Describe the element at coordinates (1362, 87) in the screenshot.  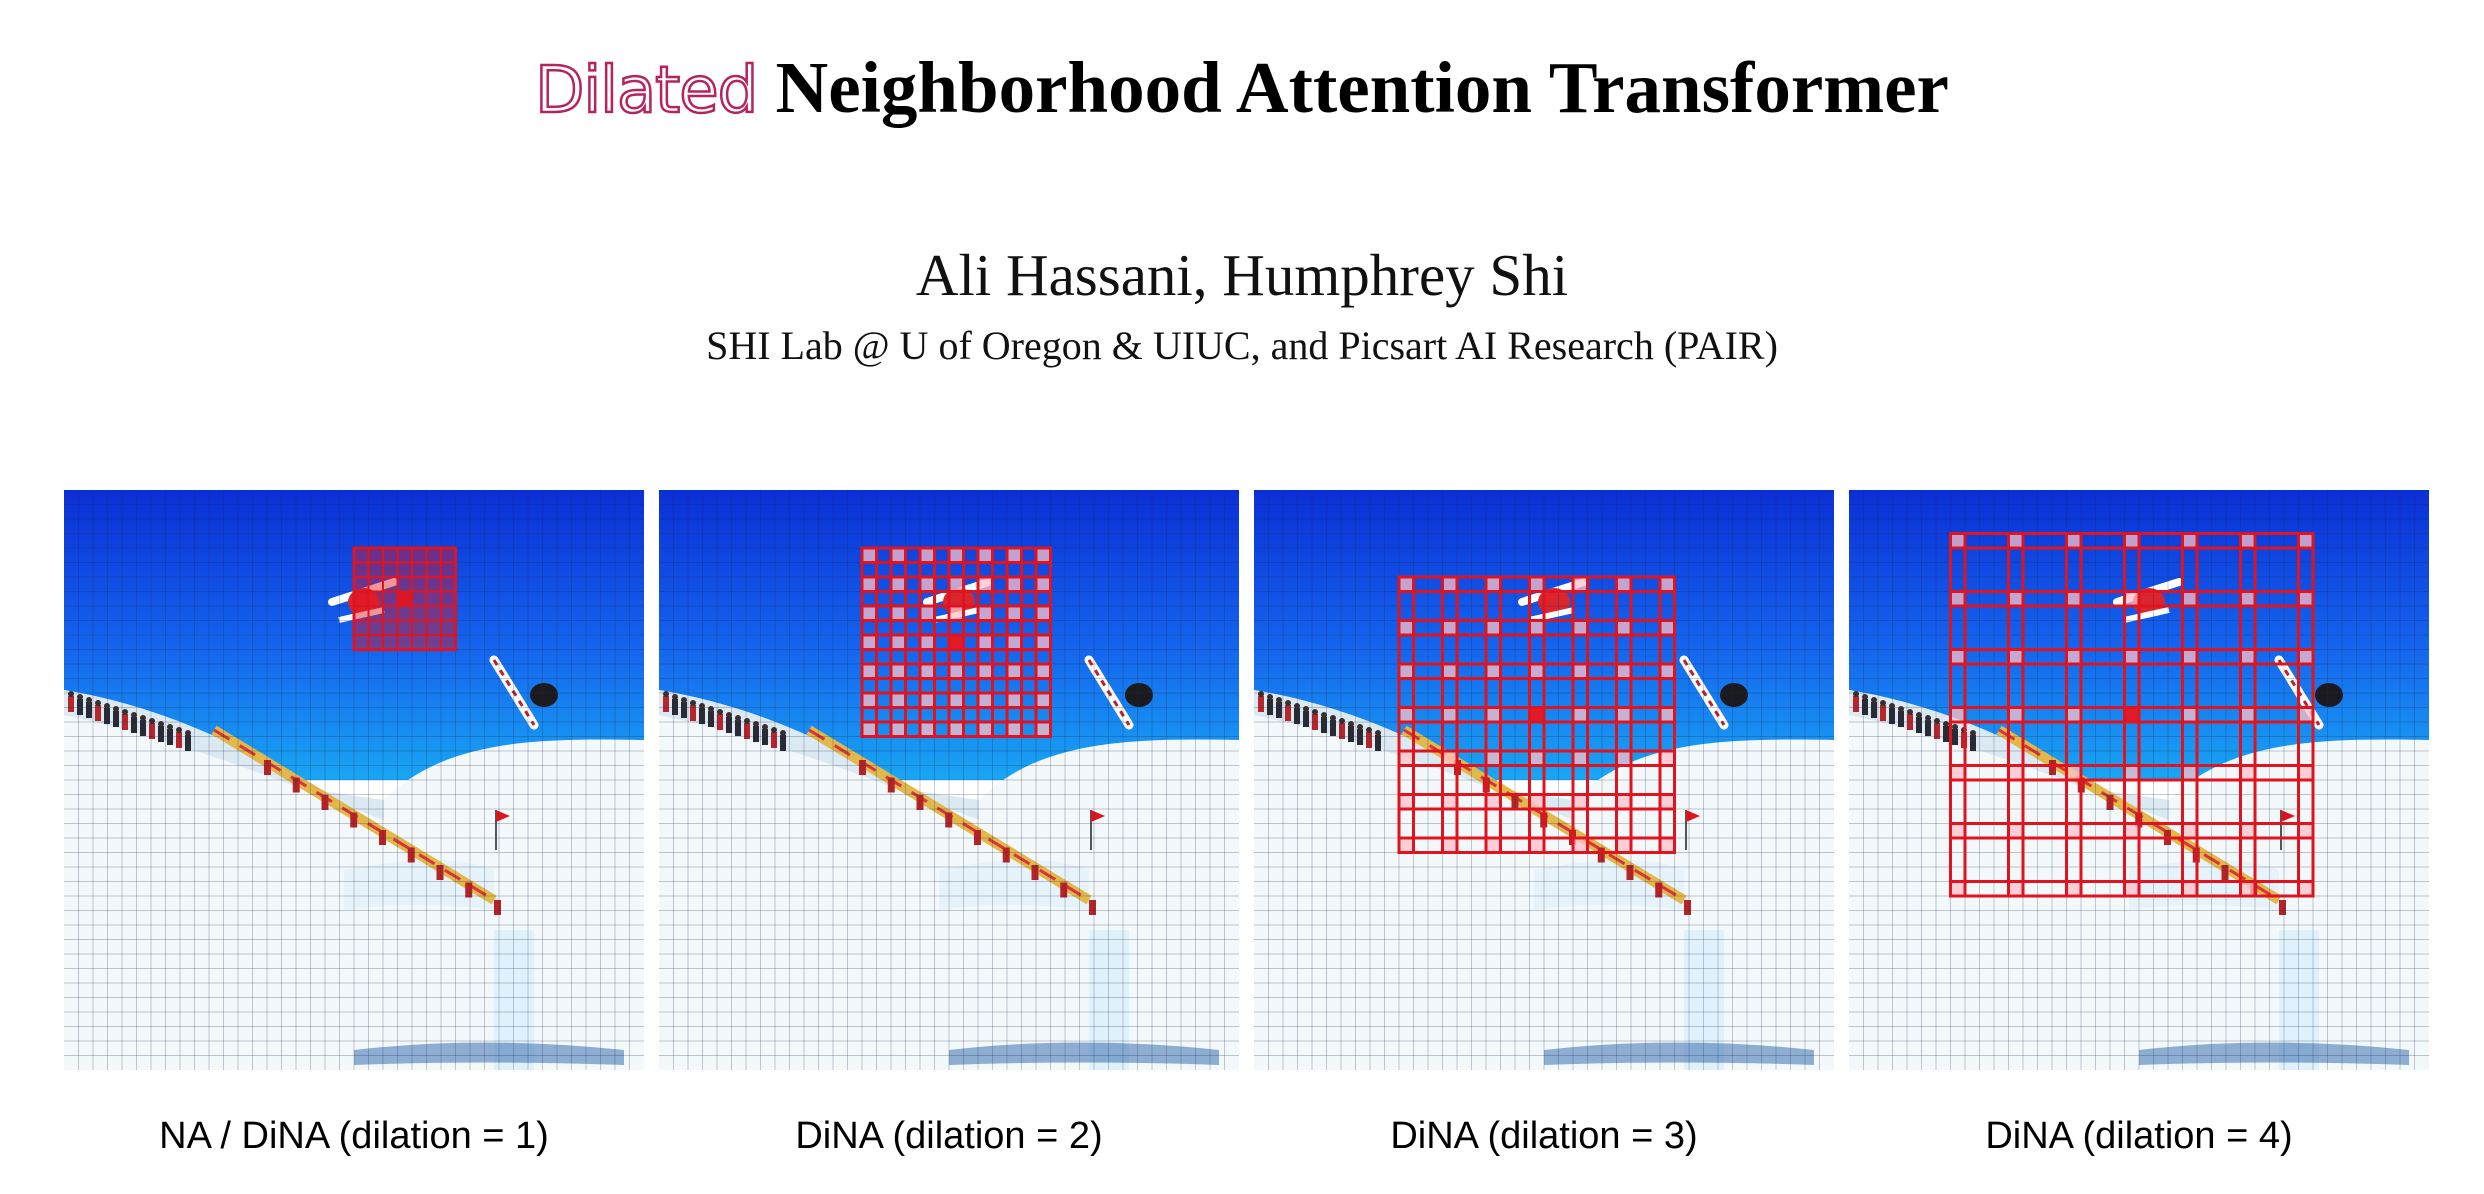
I see `title-main-text: Neighborhood Attention Transformer` at that location.